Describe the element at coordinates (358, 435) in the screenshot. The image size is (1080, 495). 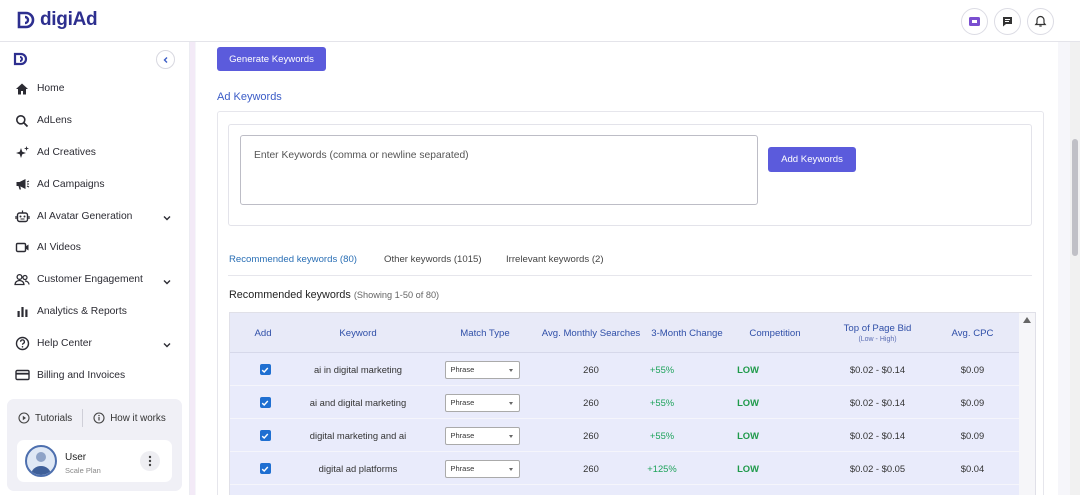
I see `keyword-cell: digital marketing and ai` at that location.